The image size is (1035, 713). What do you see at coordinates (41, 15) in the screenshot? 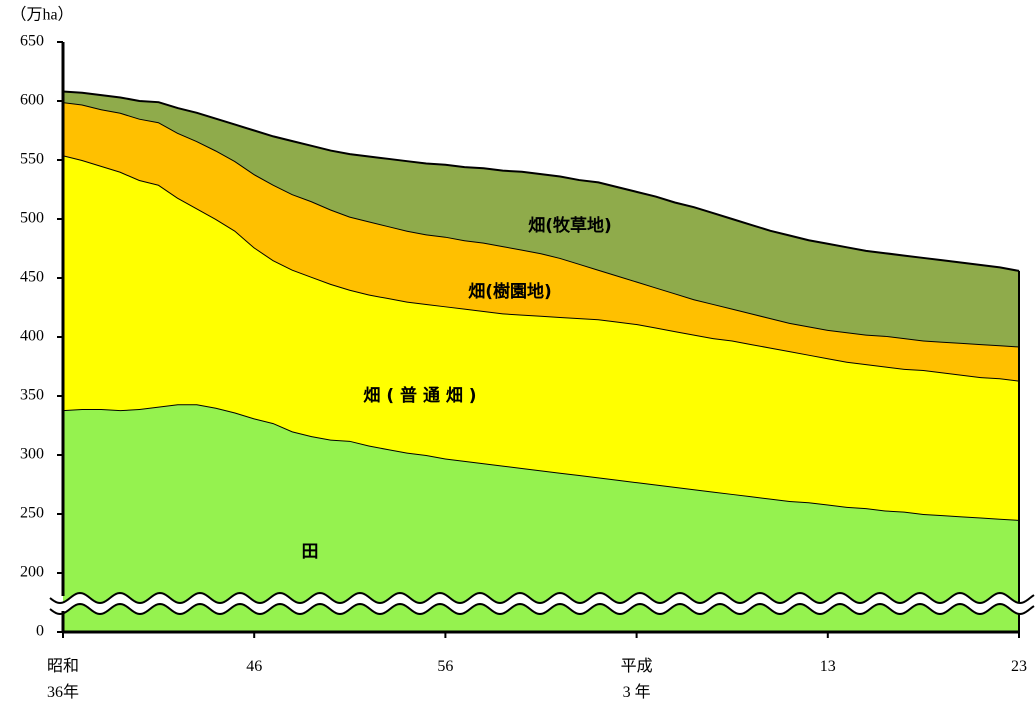
I see `y-axis-unit: （万ha）` at bounding box center [41, 15].